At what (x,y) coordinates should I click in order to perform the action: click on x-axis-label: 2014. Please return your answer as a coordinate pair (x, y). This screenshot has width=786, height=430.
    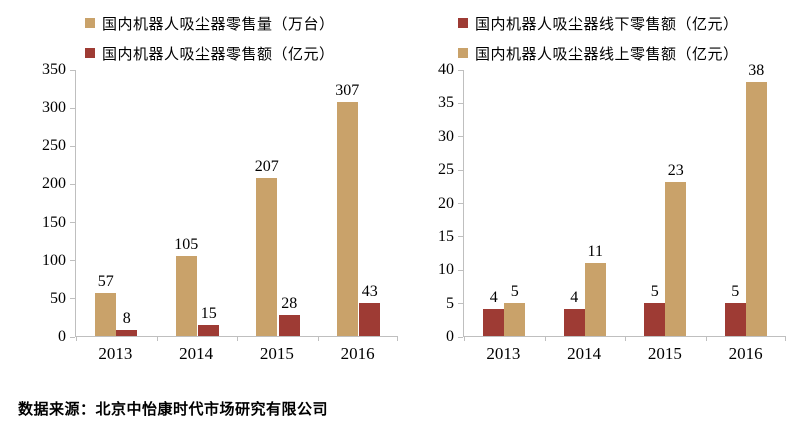
    Looking at the image, I should click on (584, 353).